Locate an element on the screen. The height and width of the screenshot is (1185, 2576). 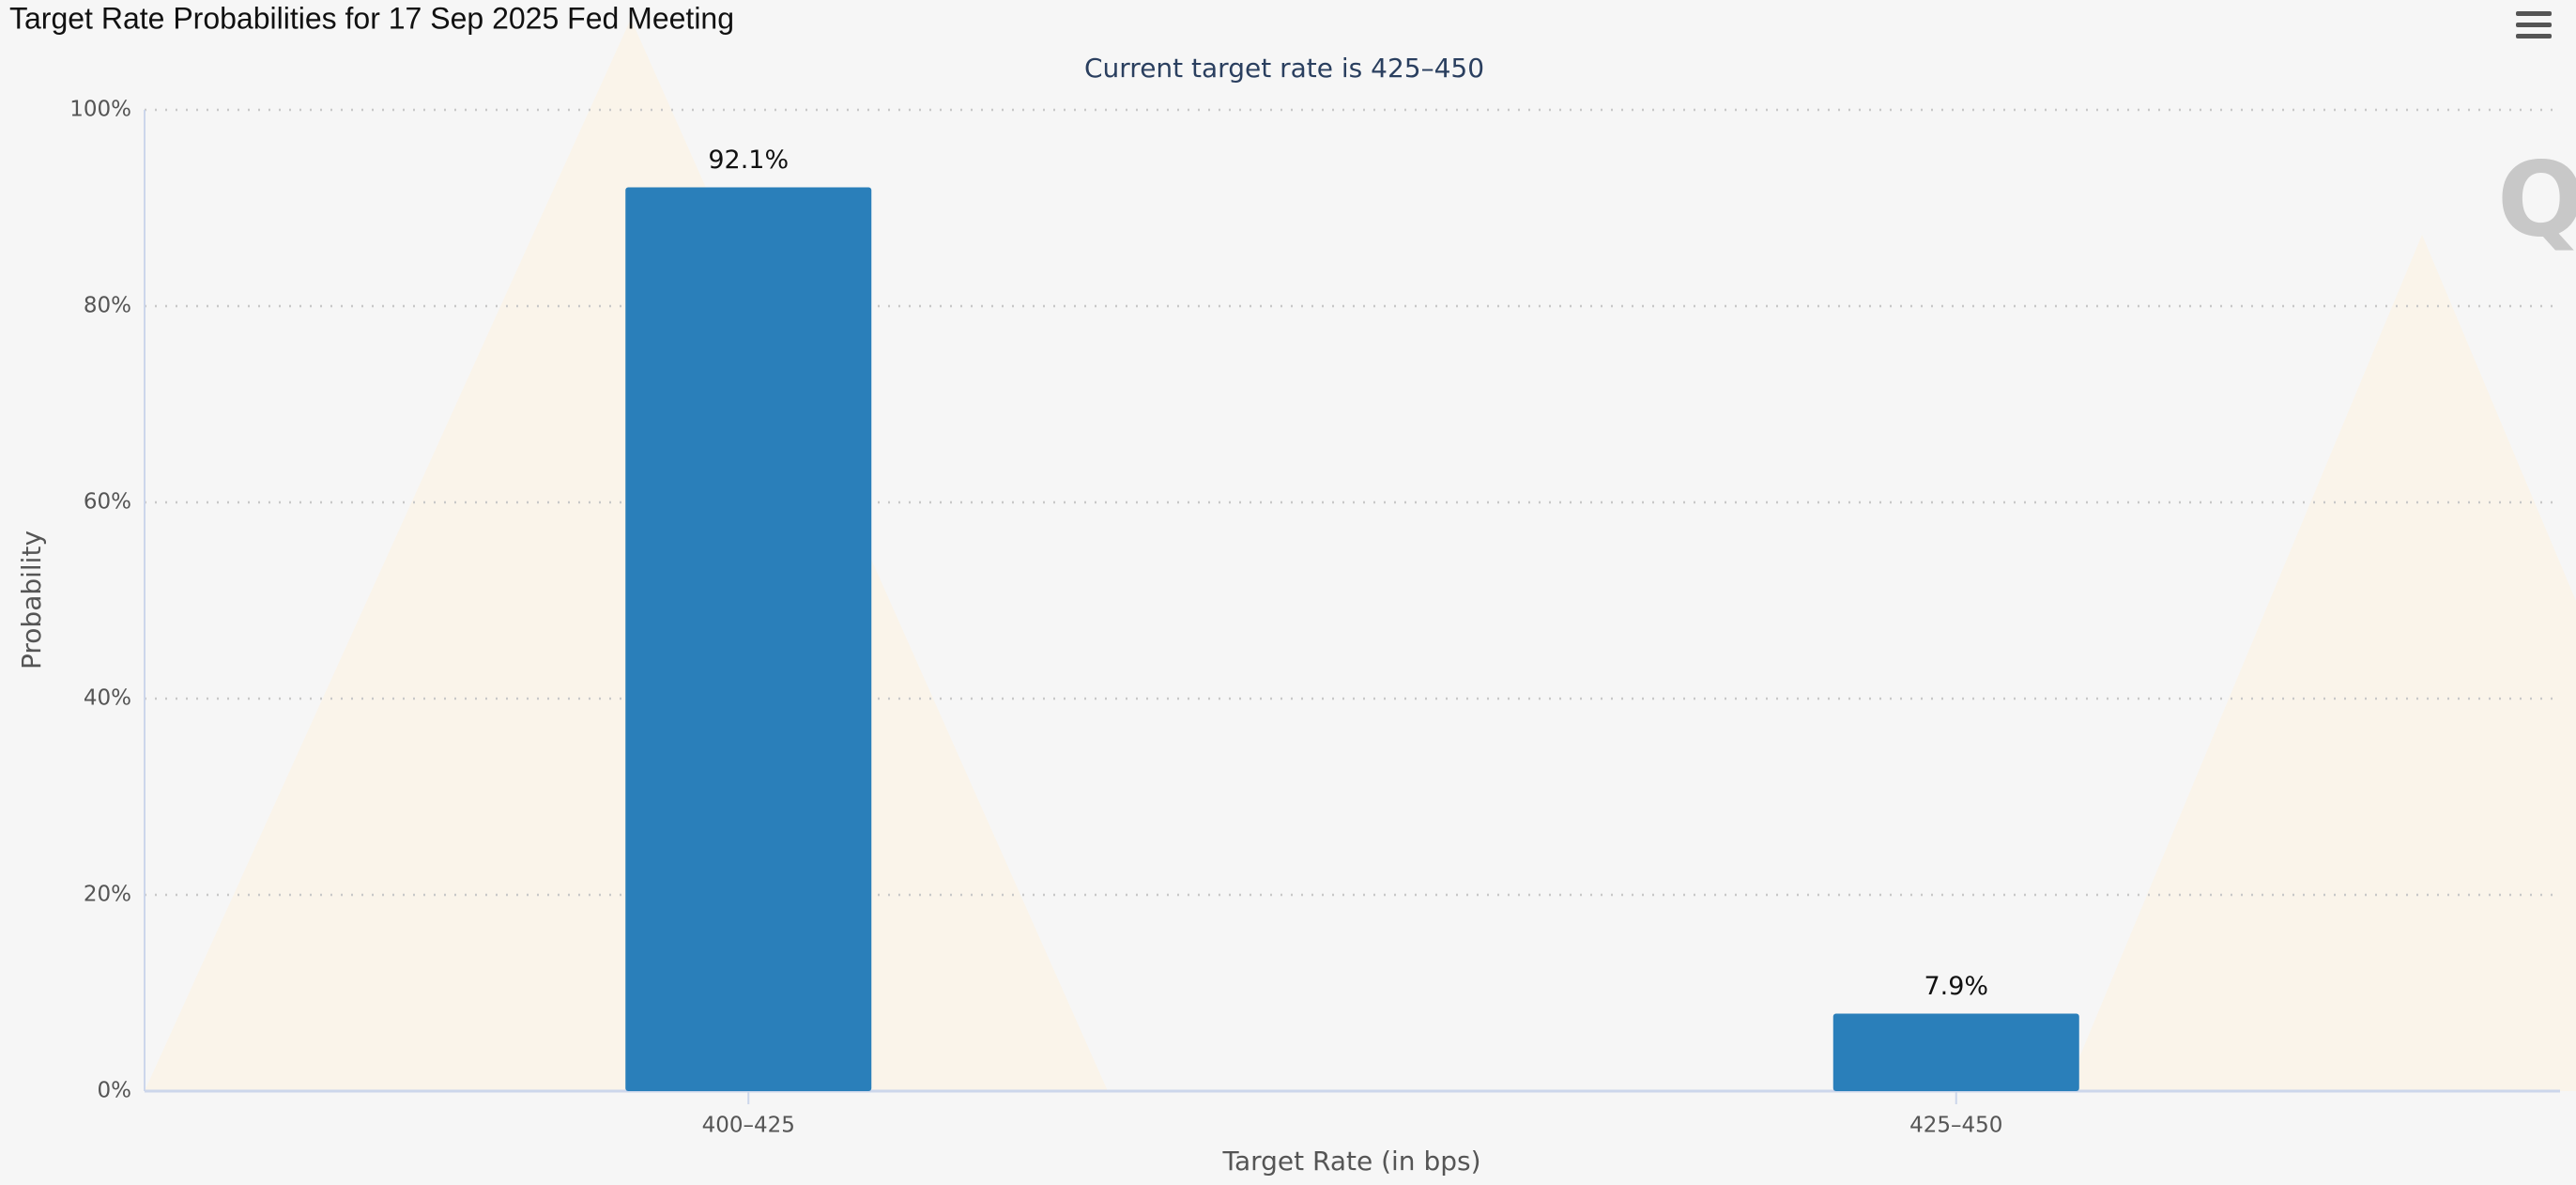
watermark: Q is located at coordinates (2537, 199).